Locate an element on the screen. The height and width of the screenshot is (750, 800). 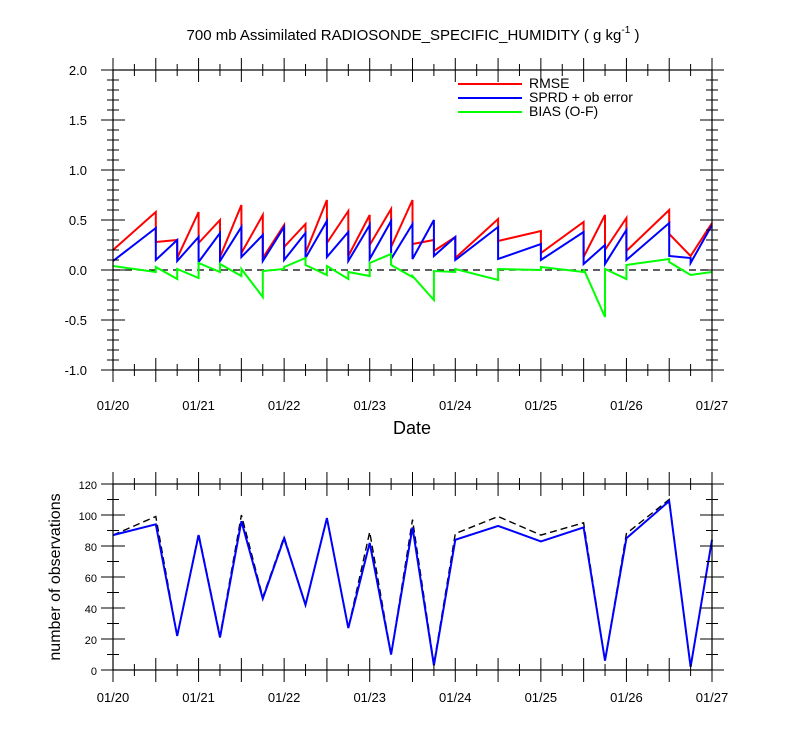
y-tick-label: 0 is located at coordinates (94, 672).